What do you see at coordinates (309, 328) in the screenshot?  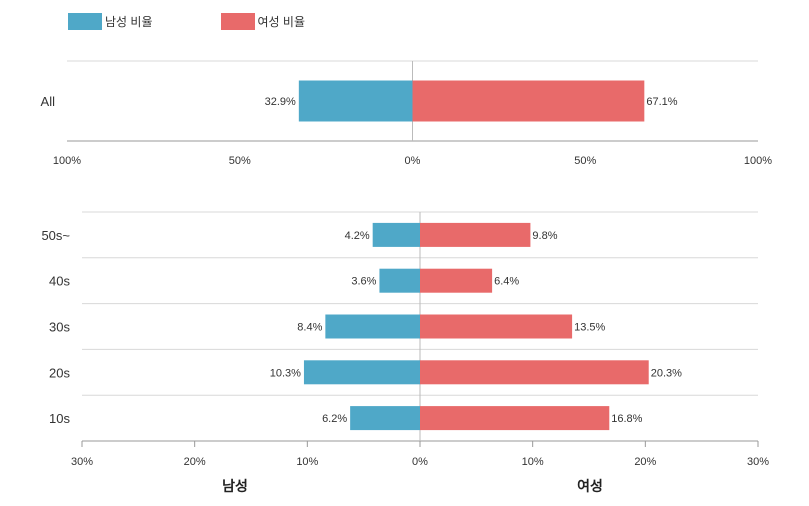 I see `data-label-male: 8.4%` at bounding box center [309, 328].